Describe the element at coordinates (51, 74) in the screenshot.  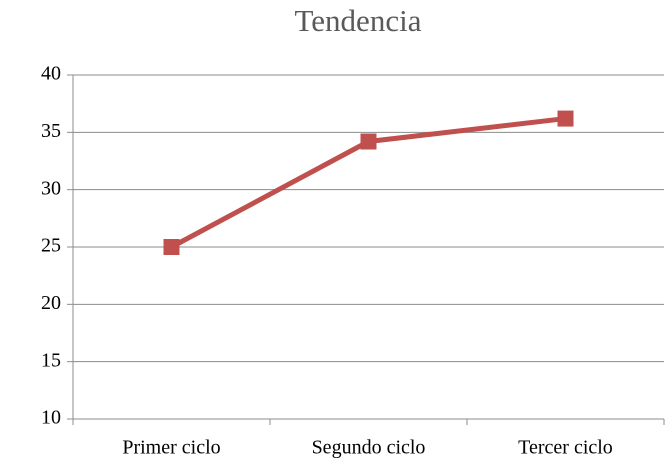
I see `y-tick-label: 40` at that location.